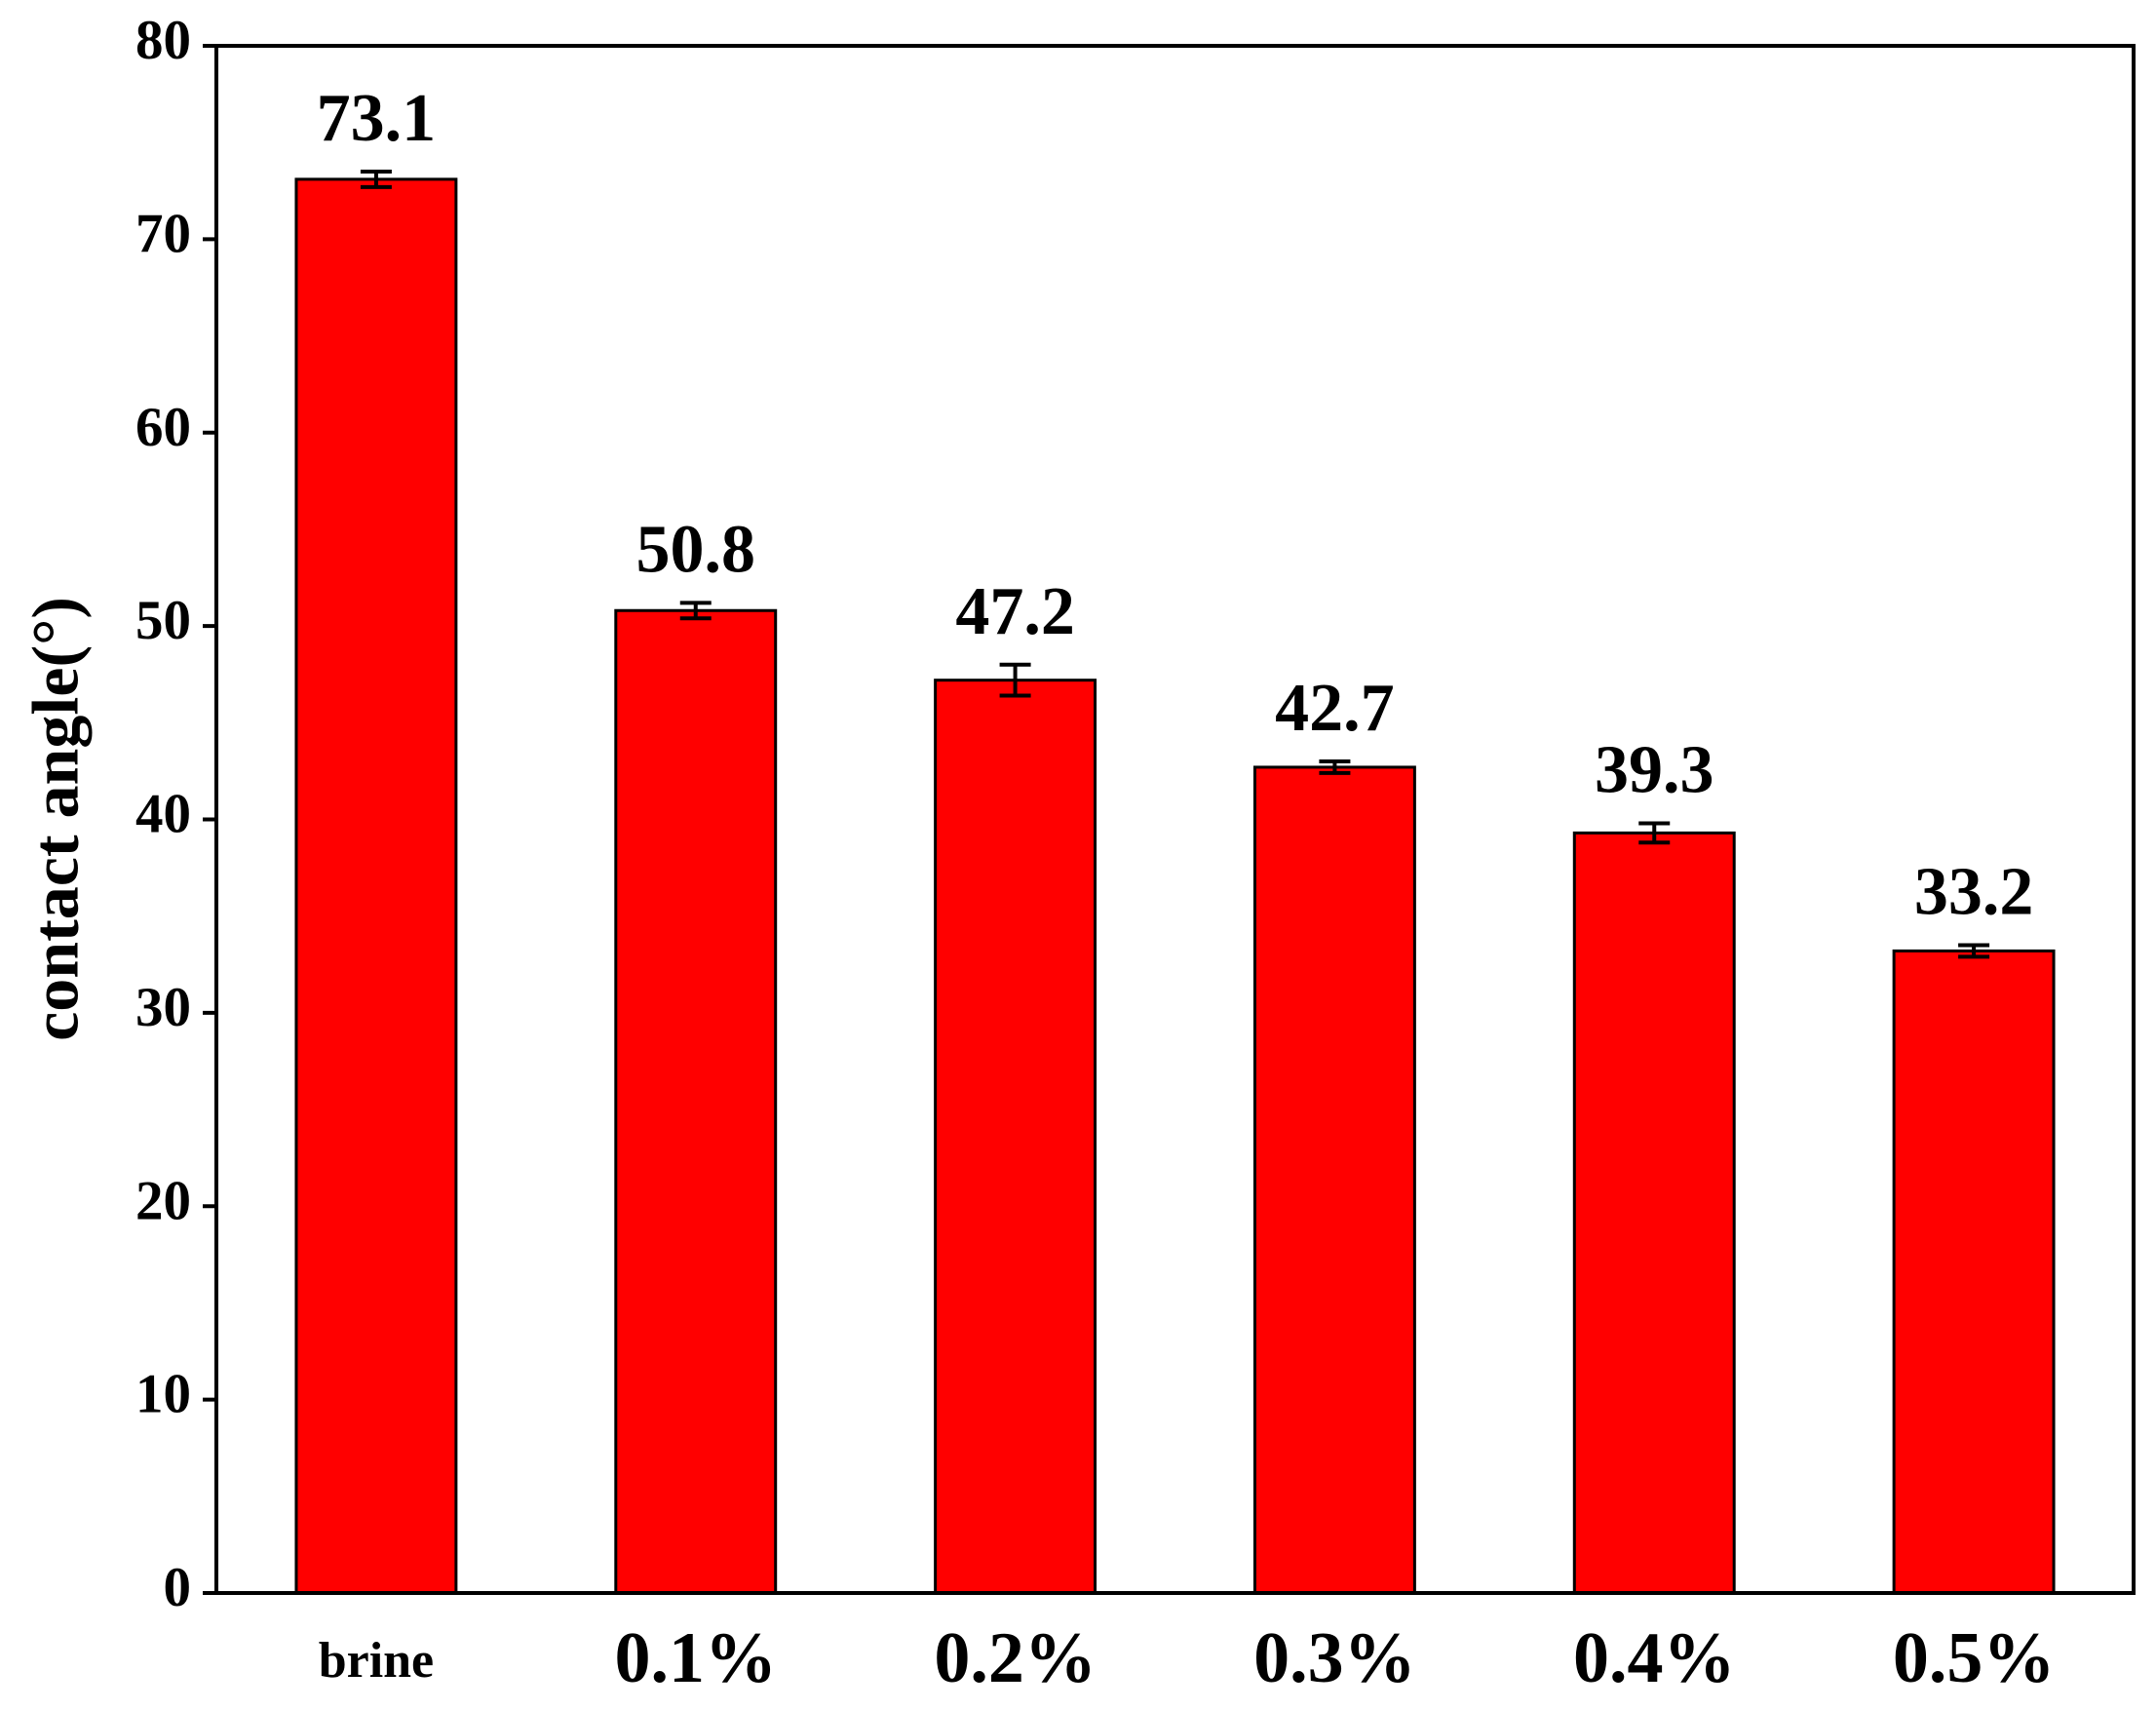 The width and height of the screenshot is (2156, 1710). Describe the element at coordinates (1654, 1658) in the screenshot. I see `x-tick-label: 0.4%` at that location.